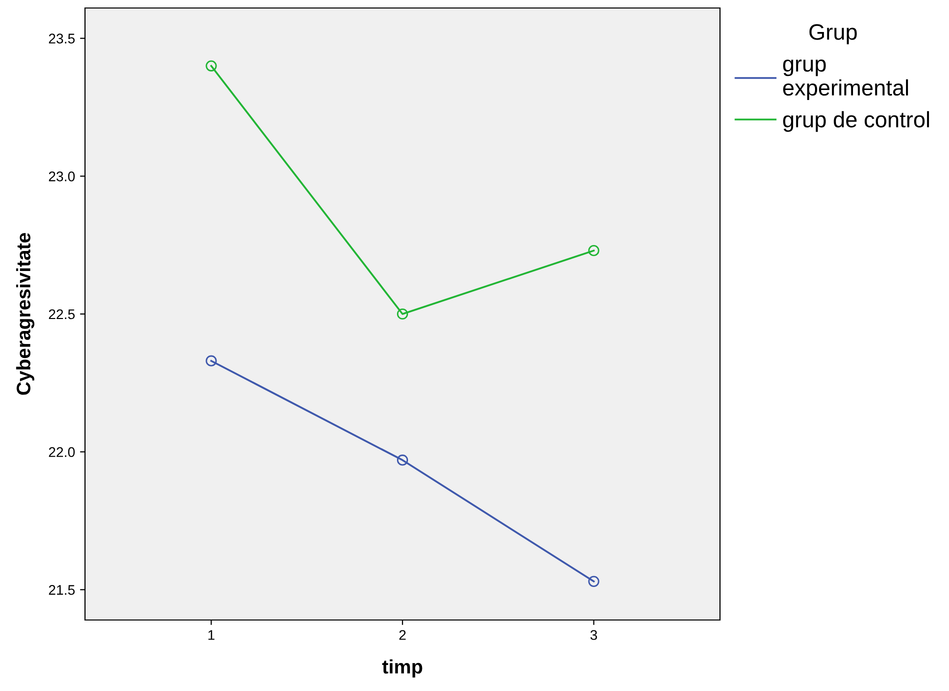 Image resolution: width=949 pixels, height=691 pixels. What do you see at coordinates (211, 635) in the screenshot?
I see `x-tick-label: 1` at bounding box center [211, 635].